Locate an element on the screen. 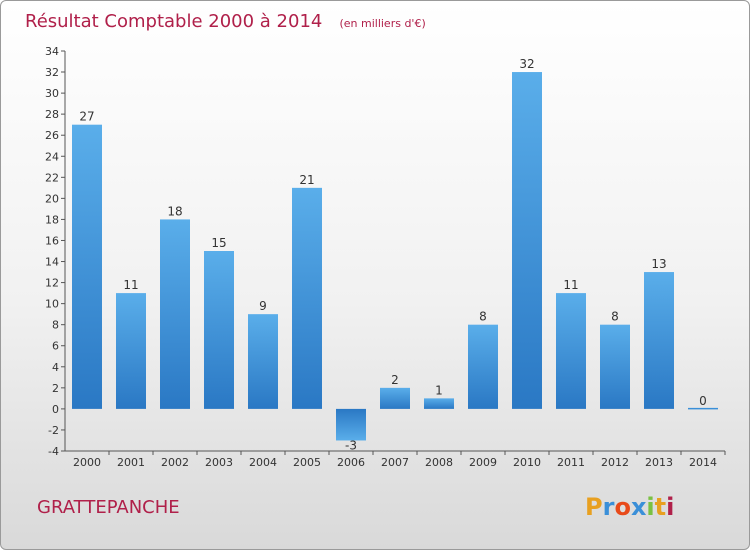  bar-2005 is located at coordinates (307, 298).